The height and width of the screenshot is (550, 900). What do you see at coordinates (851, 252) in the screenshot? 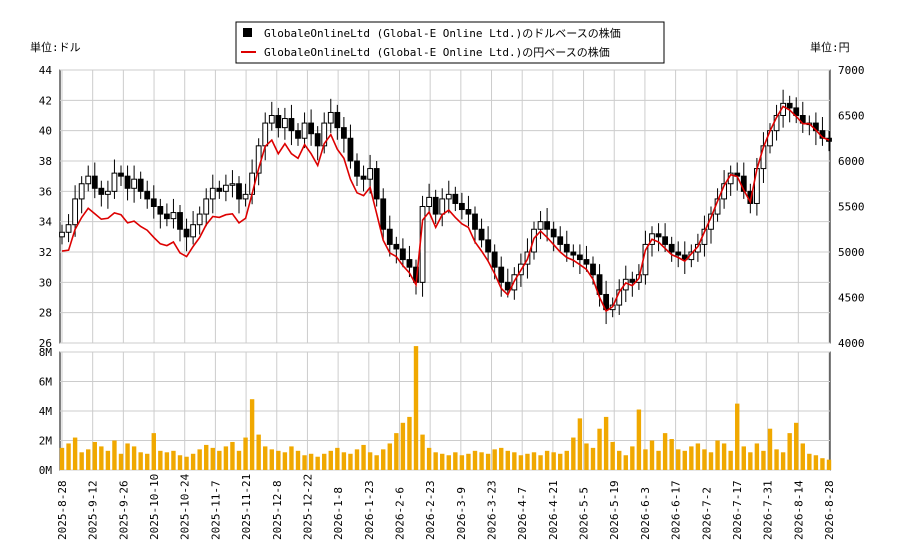
I see `jpy-tick-label: 5000` at bounding box center [851, 252].